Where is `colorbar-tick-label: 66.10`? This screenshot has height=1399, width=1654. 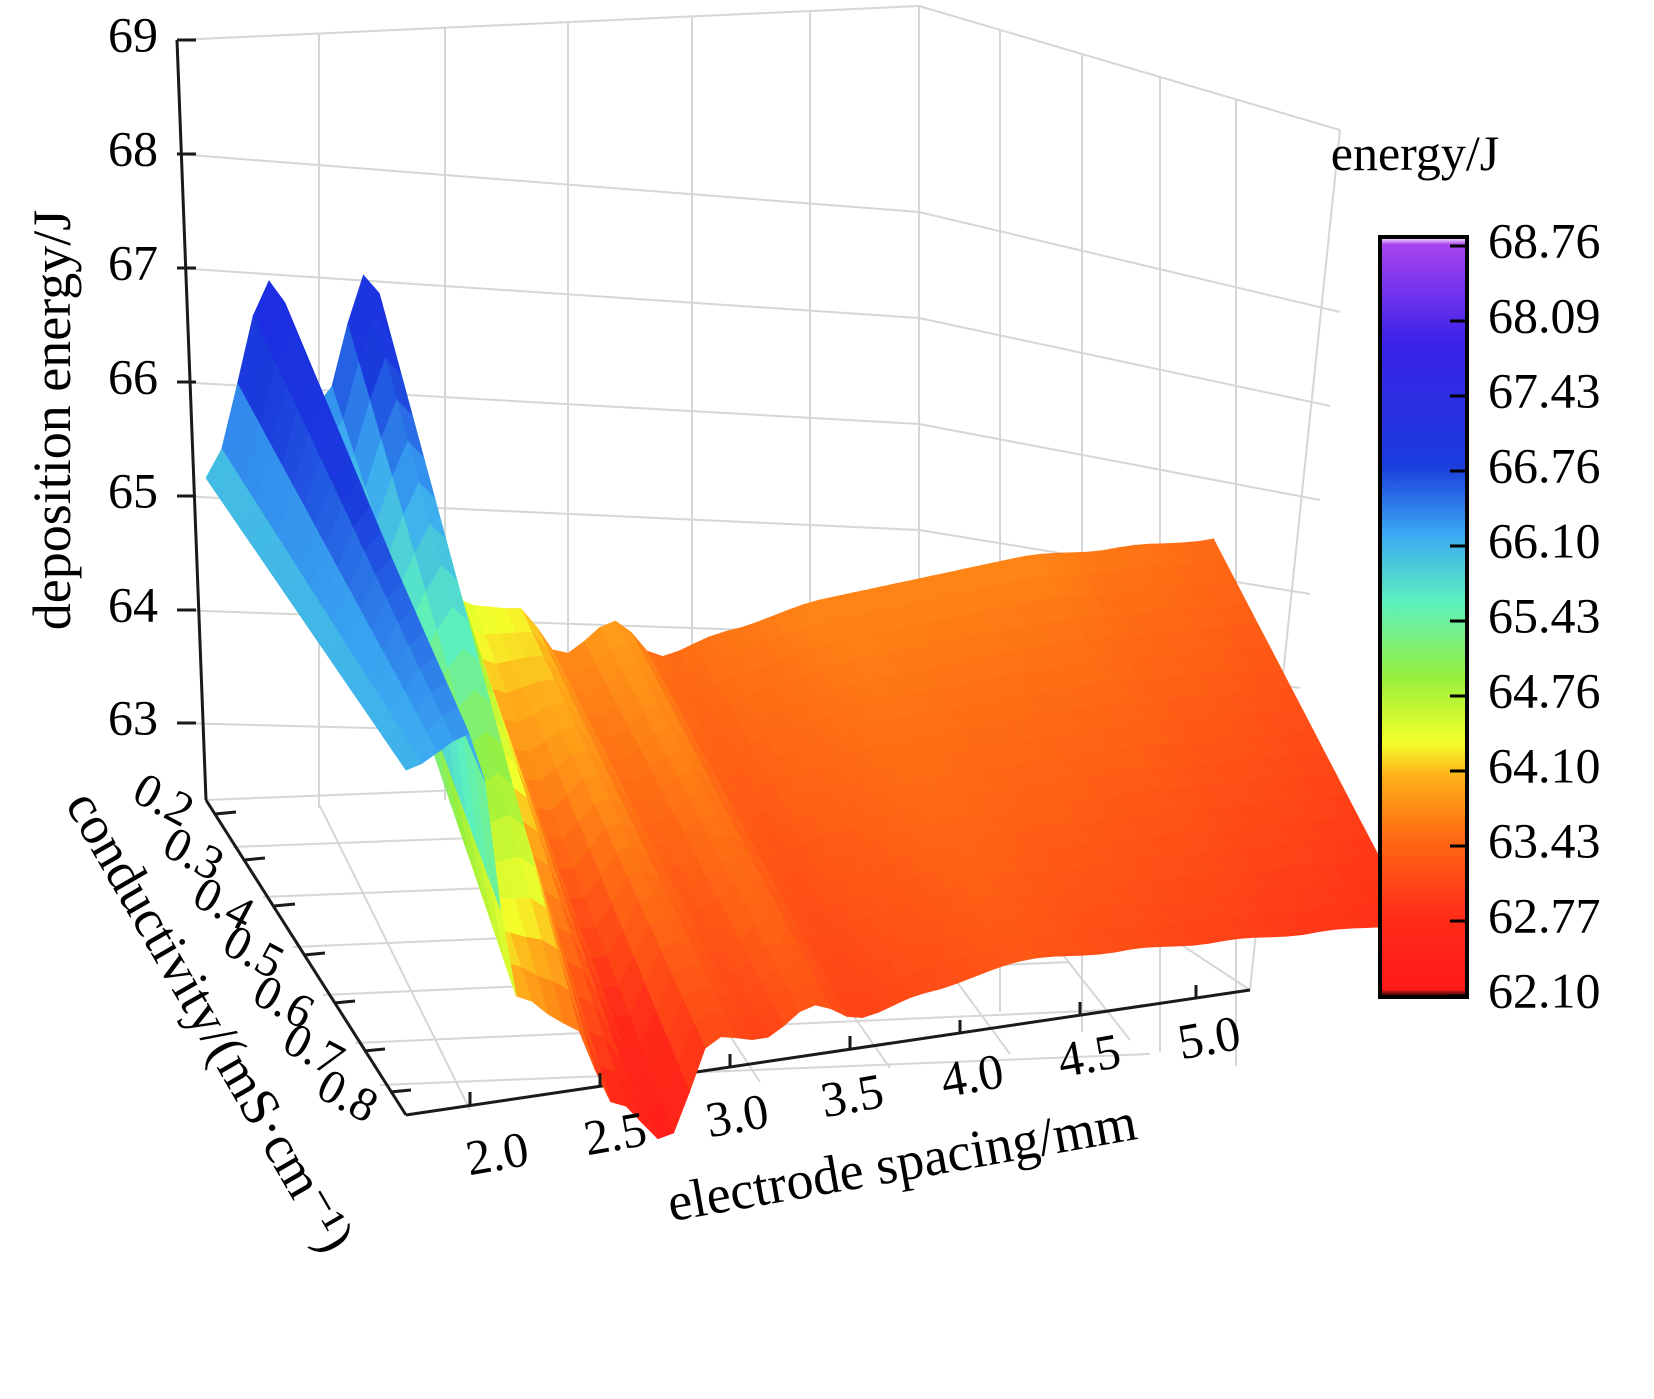
colorbar-tick-label: 66.10 is located at coordinates (1544, 540).